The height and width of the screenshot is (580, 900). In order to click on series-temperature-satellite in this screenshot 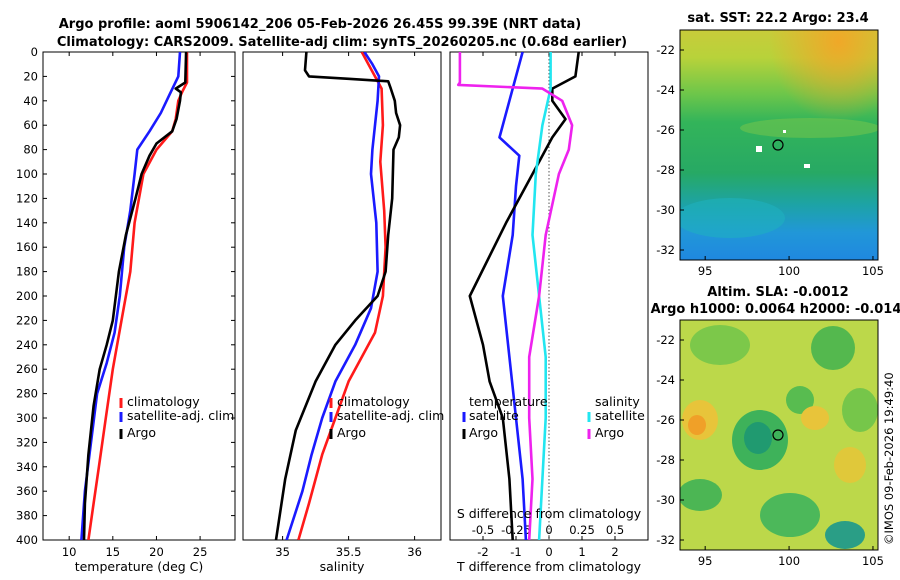, I will do `click(513, 296)`.